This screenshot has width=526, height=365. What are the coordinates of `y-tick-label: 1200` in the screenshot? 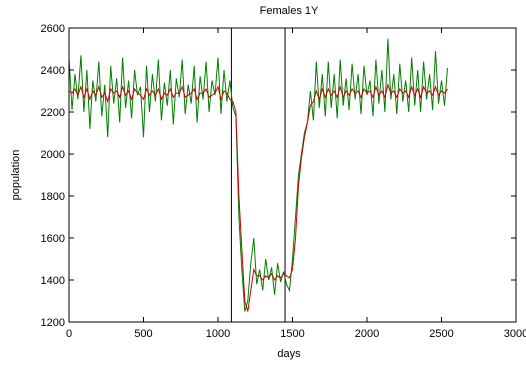 It's located at (53, 323).